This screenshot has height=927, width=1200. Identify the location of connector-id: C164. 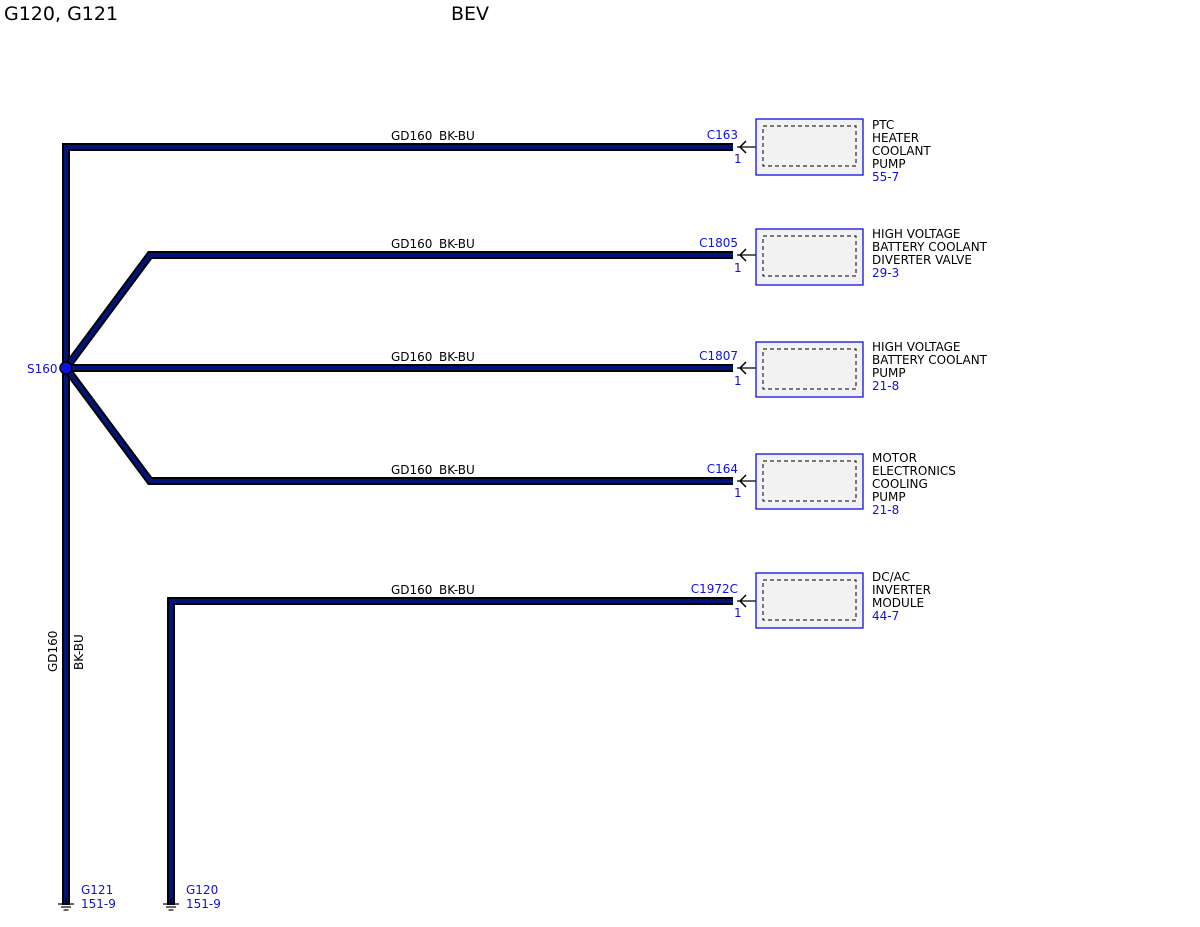
(722, 469).